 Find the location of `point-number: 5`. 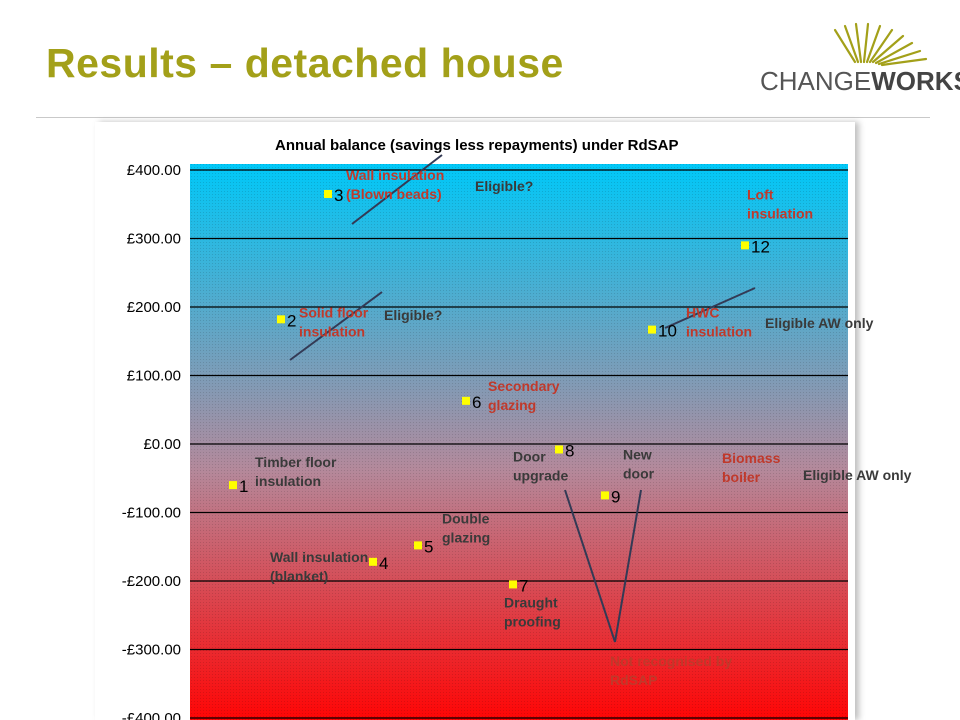

point-number: 5 is located at coordinates (428, 546).